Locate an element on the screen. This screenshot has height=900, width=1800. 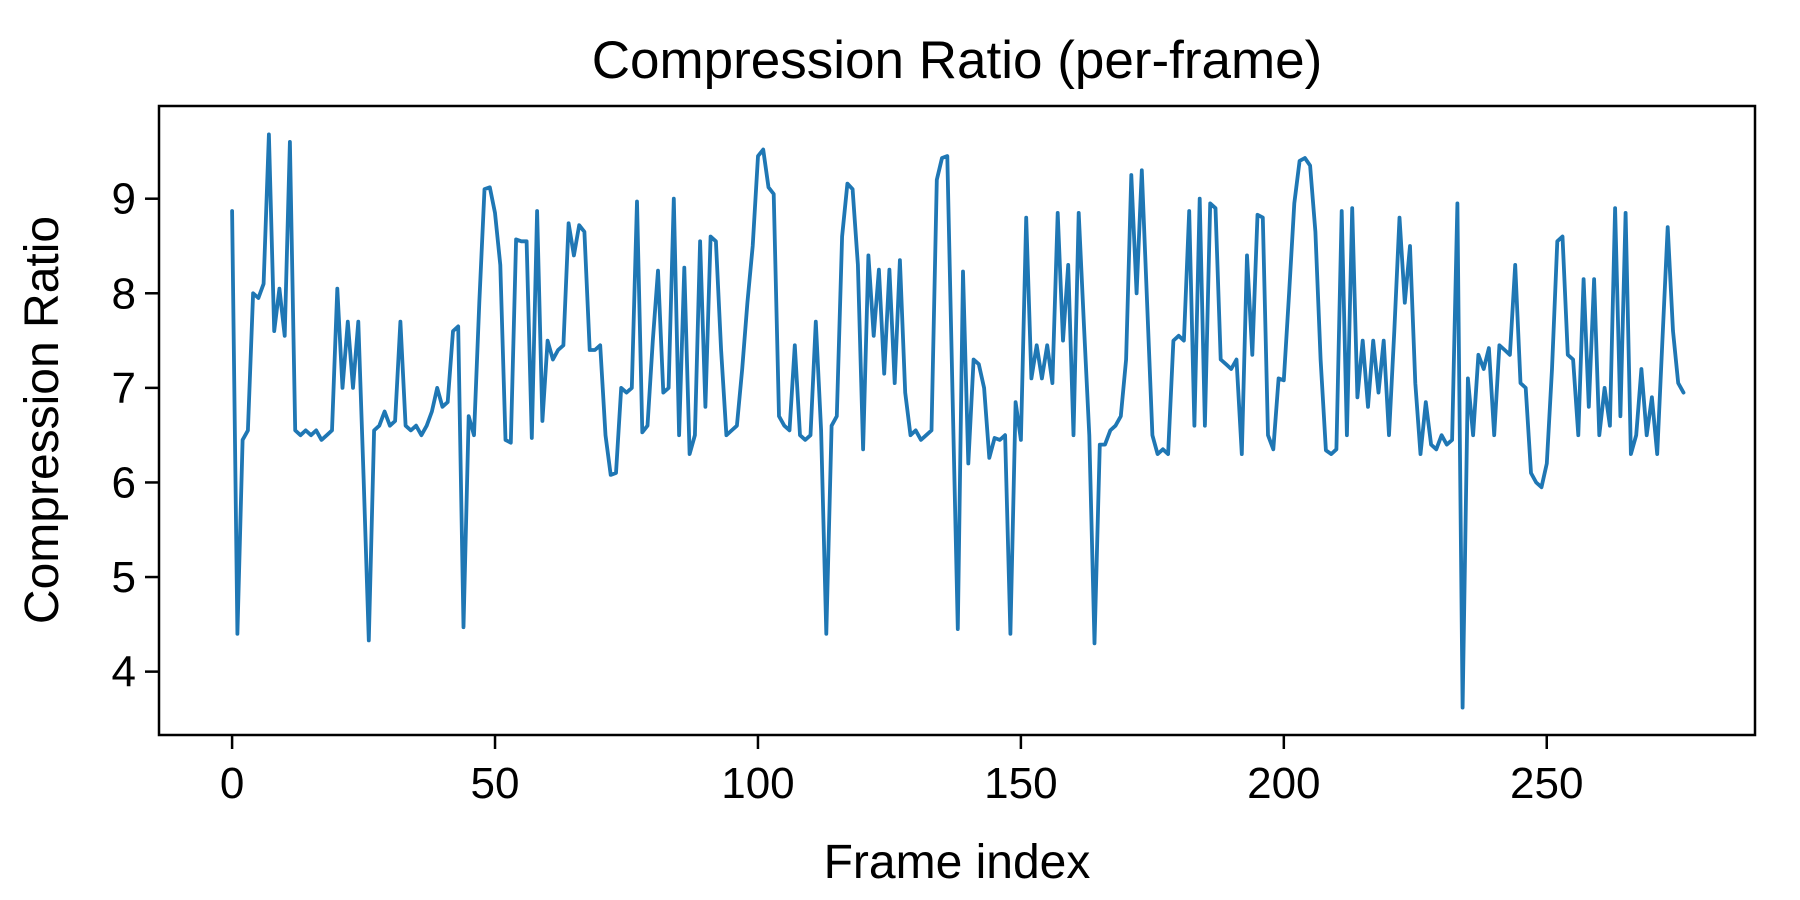
chart-title: Compression Ratio (per-frame) is located at coordinates (957, 60).